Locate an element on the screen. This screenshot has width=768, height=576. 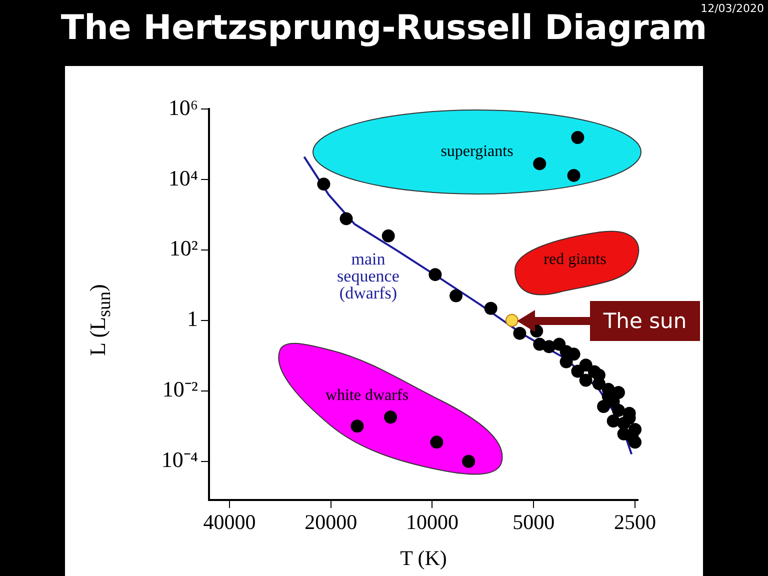
text: 12/03/2020 is located at coordinates (732, 8).